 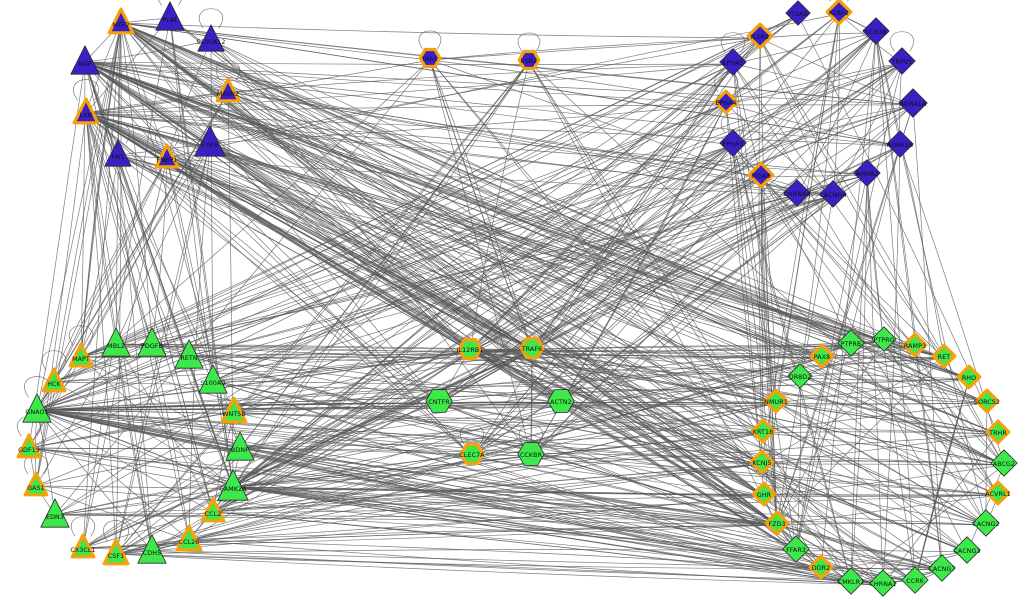 What do you see at coordinates (762, 463) in the screenshot?
I see `graph-node-kcnj5: KCNJ5` at bounding box center [762, 463].